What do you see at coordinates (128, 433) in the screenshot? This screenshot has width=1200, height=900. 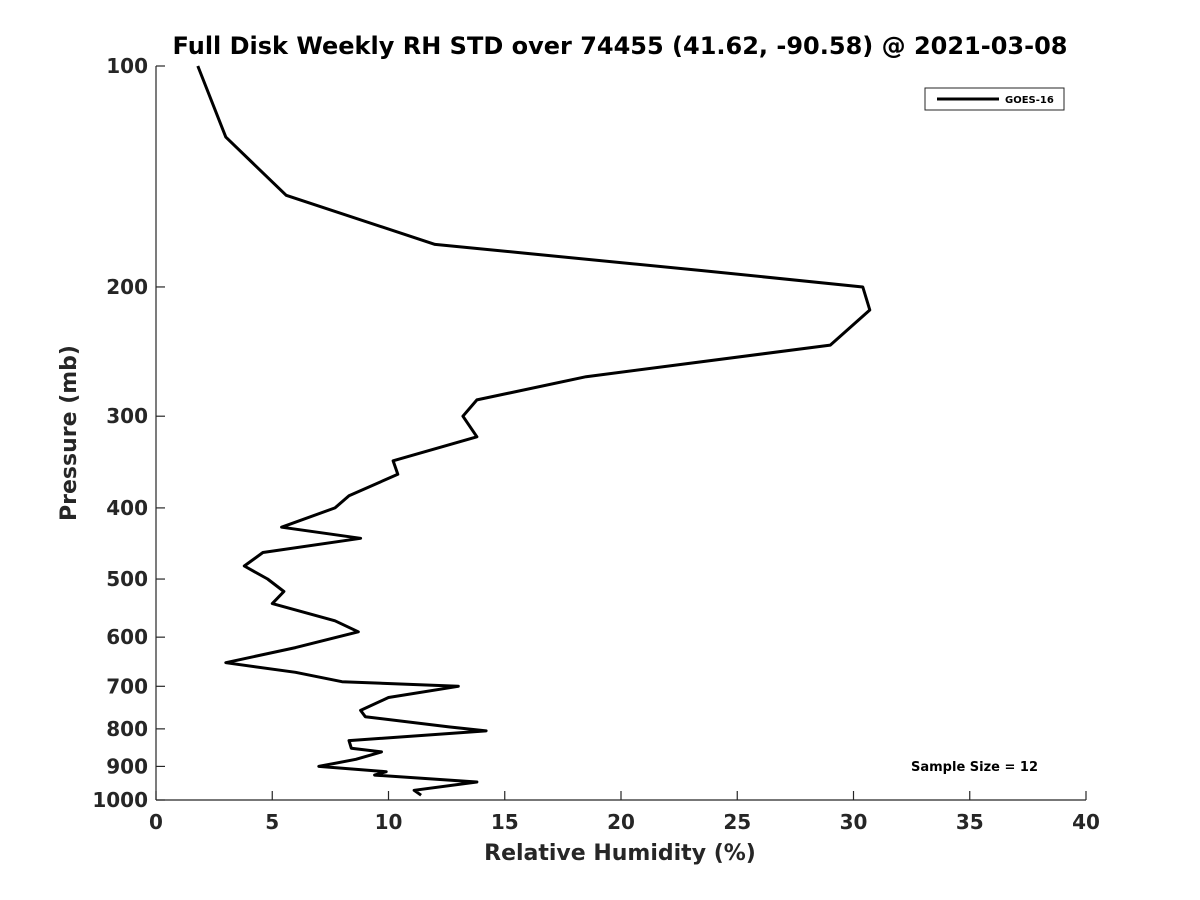 I see `y-ticks: 100 200 300 400 500 600 700 800 900 1000` at bounding box center [128, 433].